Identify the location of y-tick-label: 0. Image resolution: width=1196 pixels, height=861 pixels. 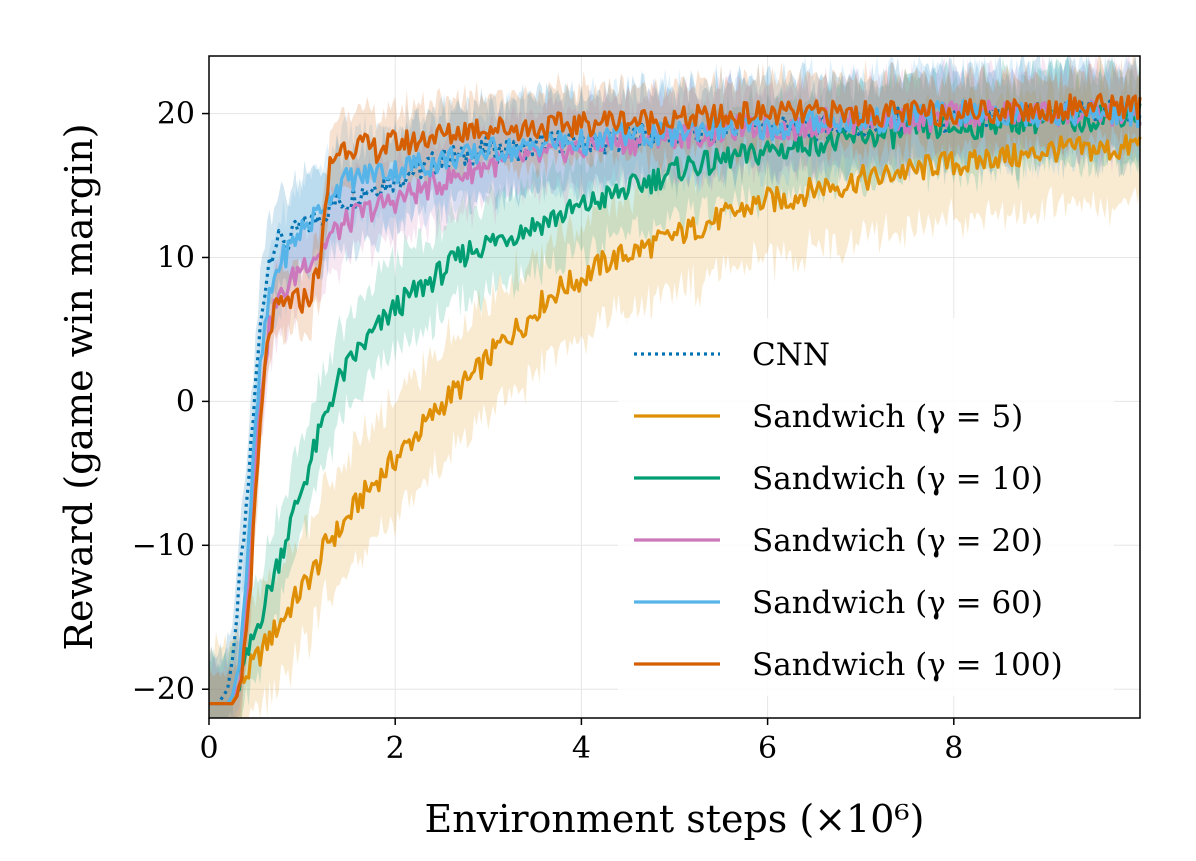
(185, 401).